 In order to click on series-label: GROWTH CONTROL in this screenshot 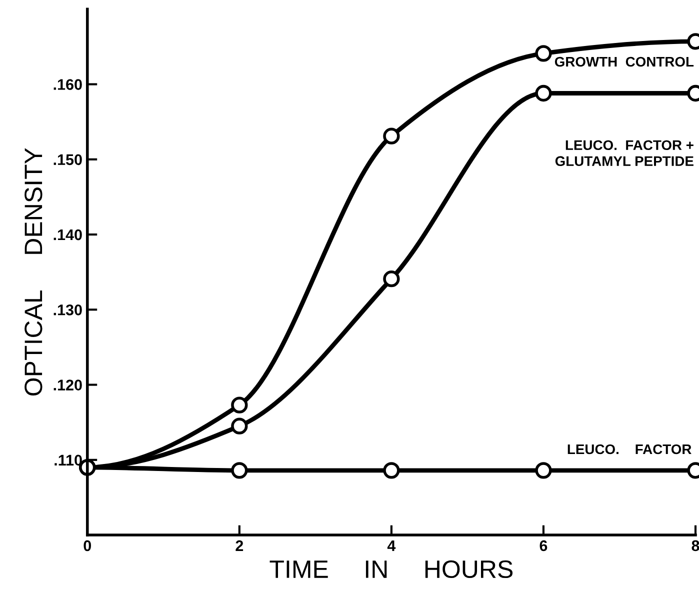, I will do `click(624, 61)`.